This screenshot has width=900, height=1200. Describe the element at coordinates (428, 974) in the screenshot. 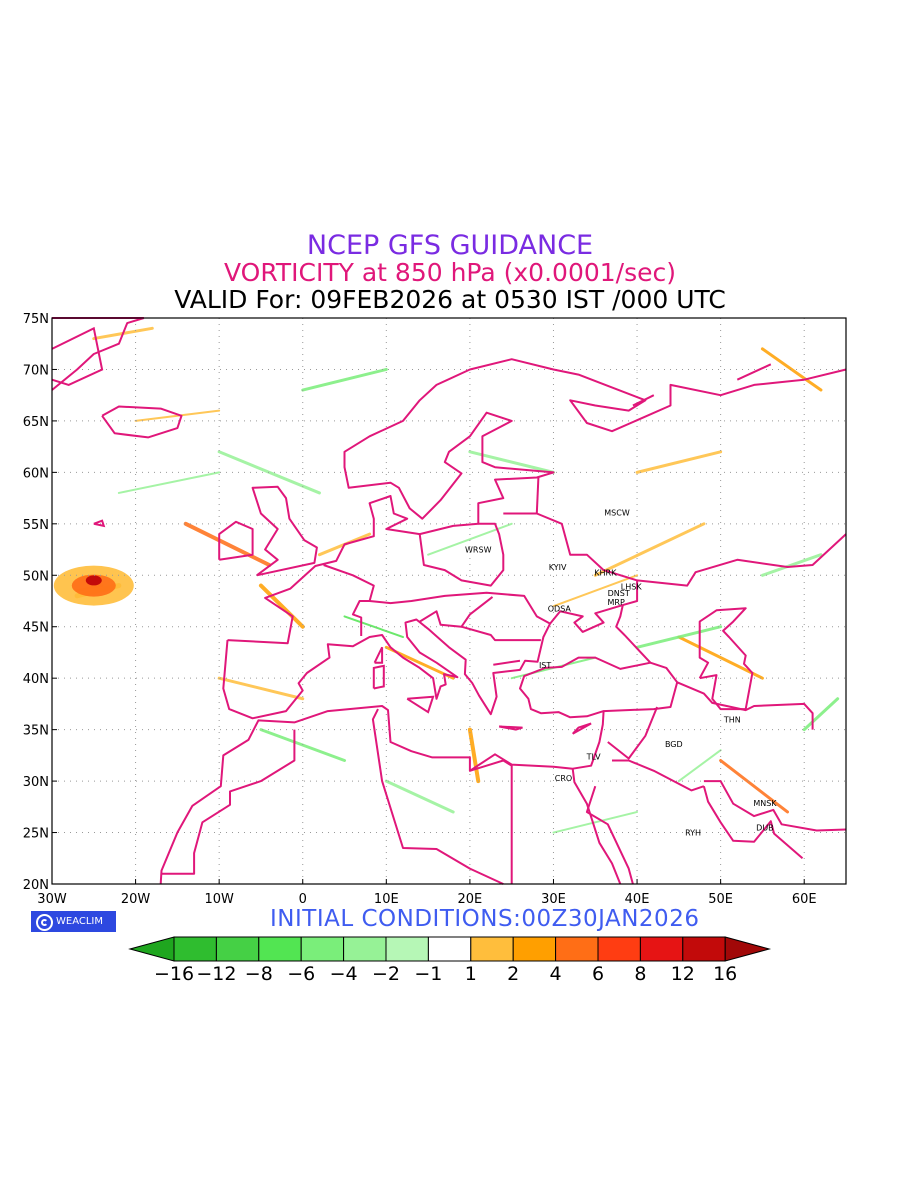

I see `legend-label: −1` at that location.